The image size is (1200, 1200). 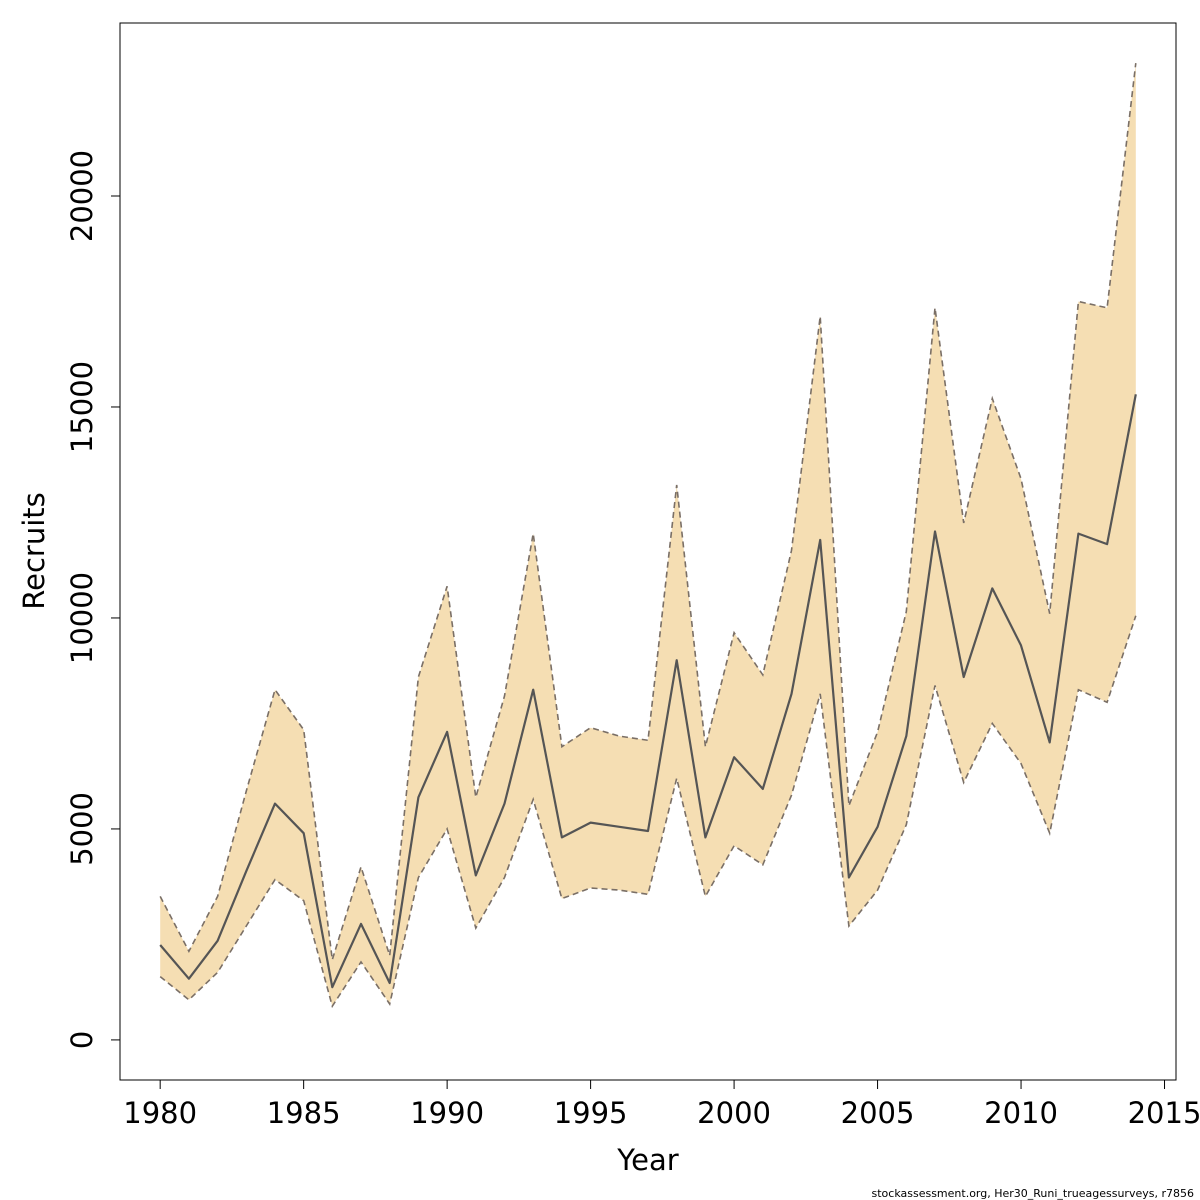 I want to click on x-tick-label: 1995, so click(x=591, y=1113).